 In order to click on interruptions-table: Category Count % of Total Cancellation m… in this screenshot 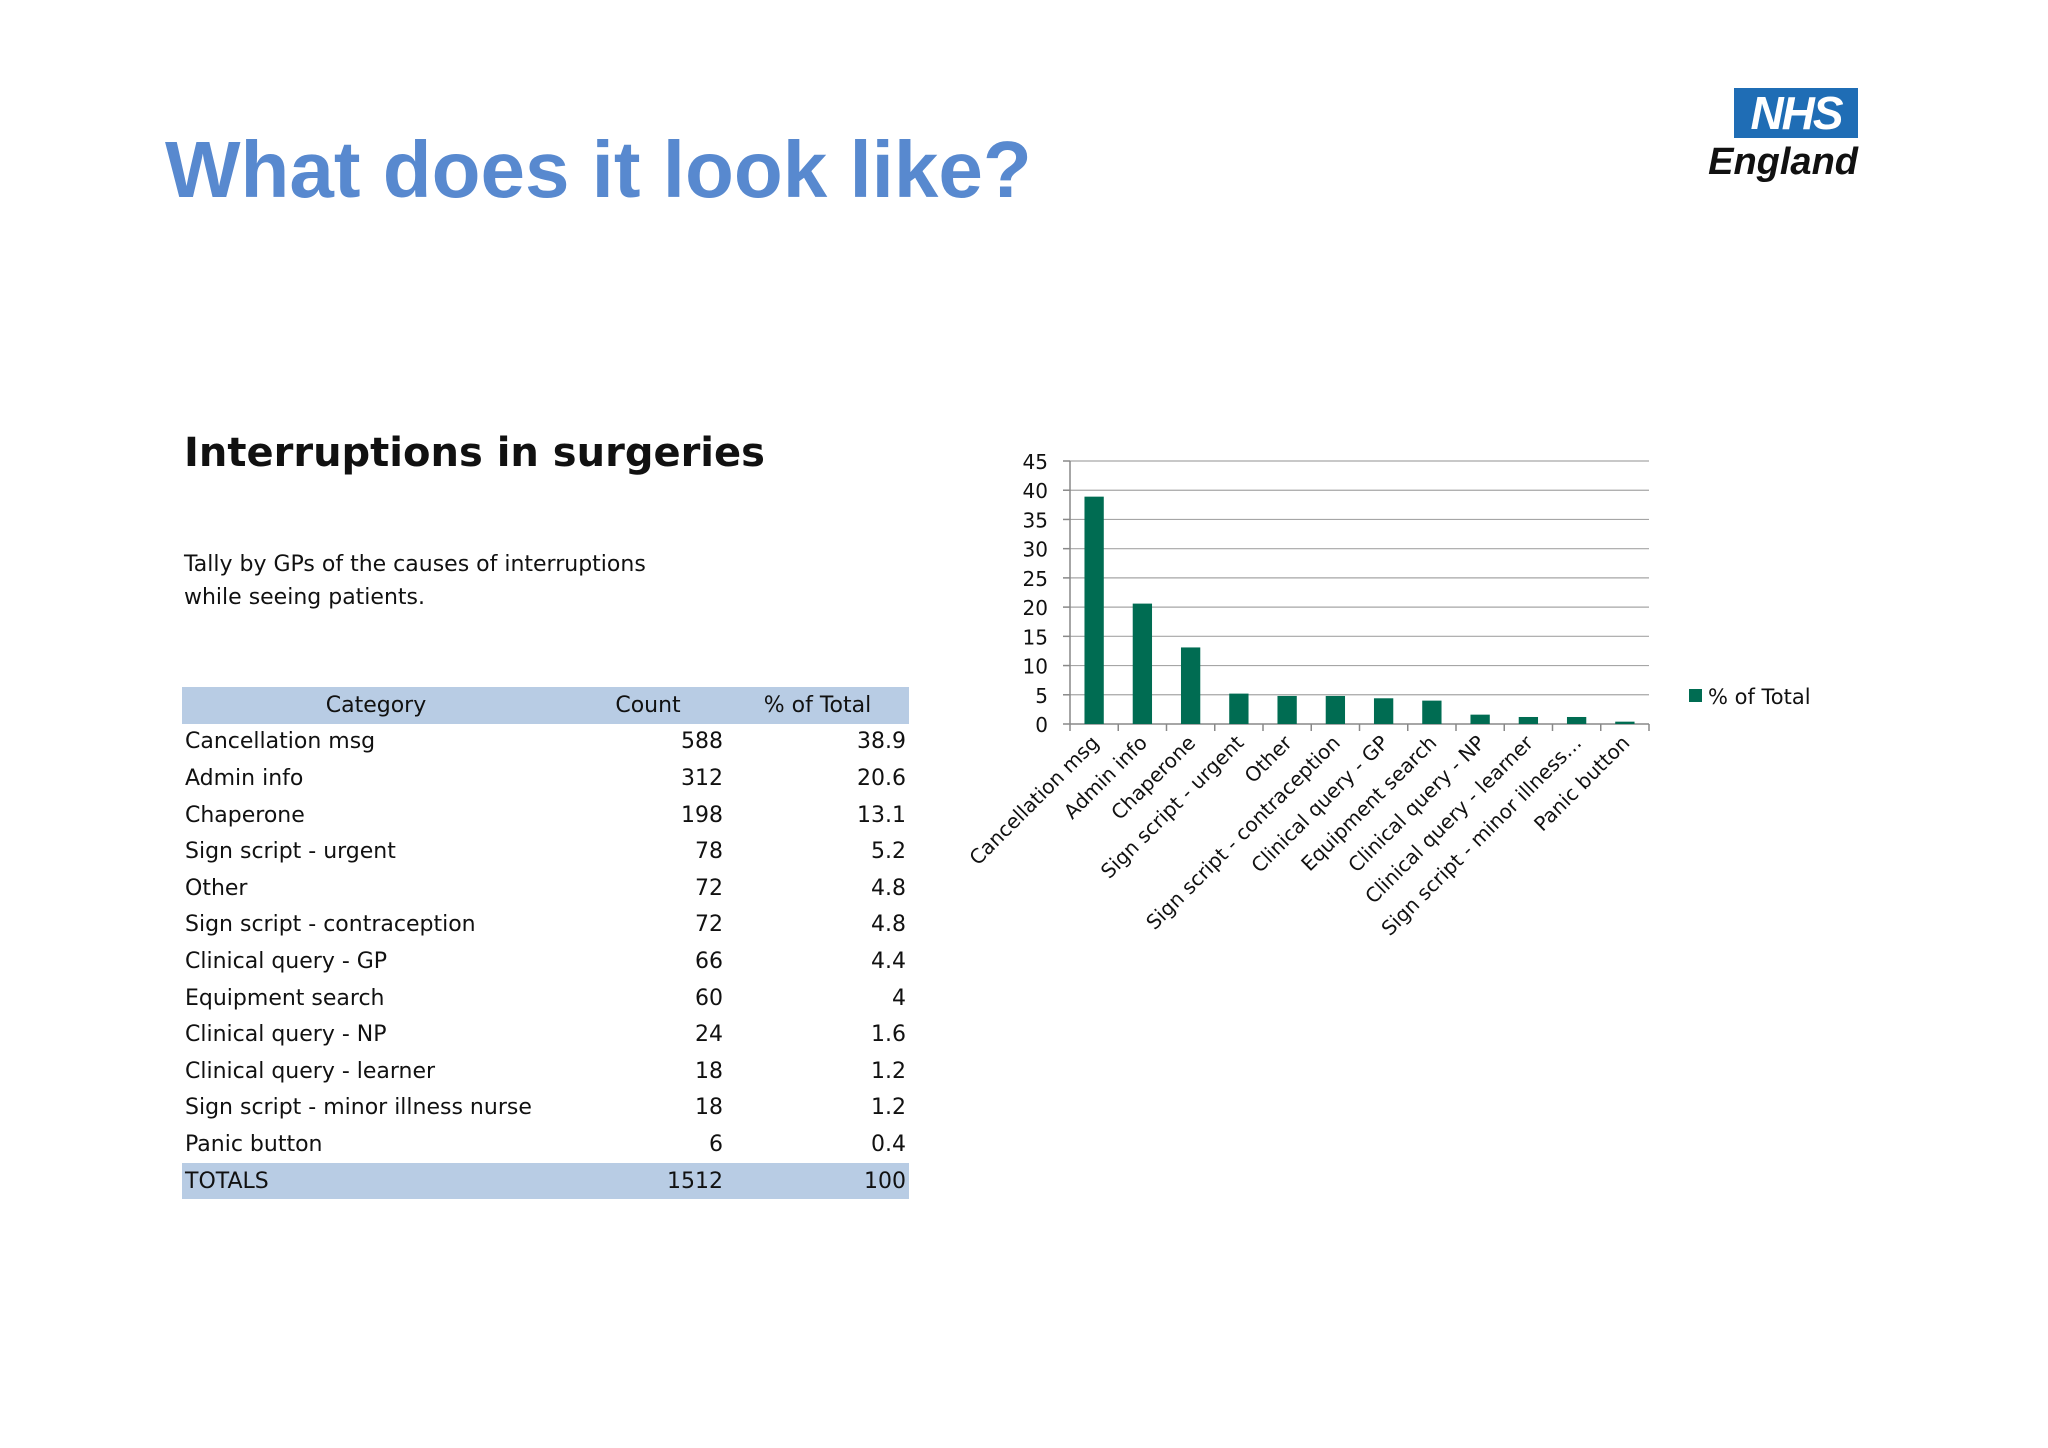, I will do `click(545, 943)`.